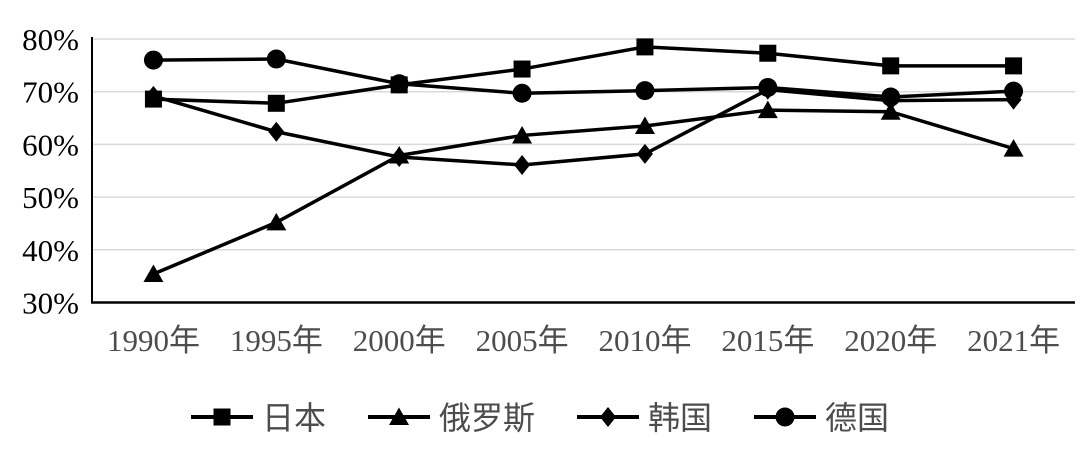 The height and width of the screenshot is (450, 1080). I want to click on legend-swatch-korea, so click(608, 417).